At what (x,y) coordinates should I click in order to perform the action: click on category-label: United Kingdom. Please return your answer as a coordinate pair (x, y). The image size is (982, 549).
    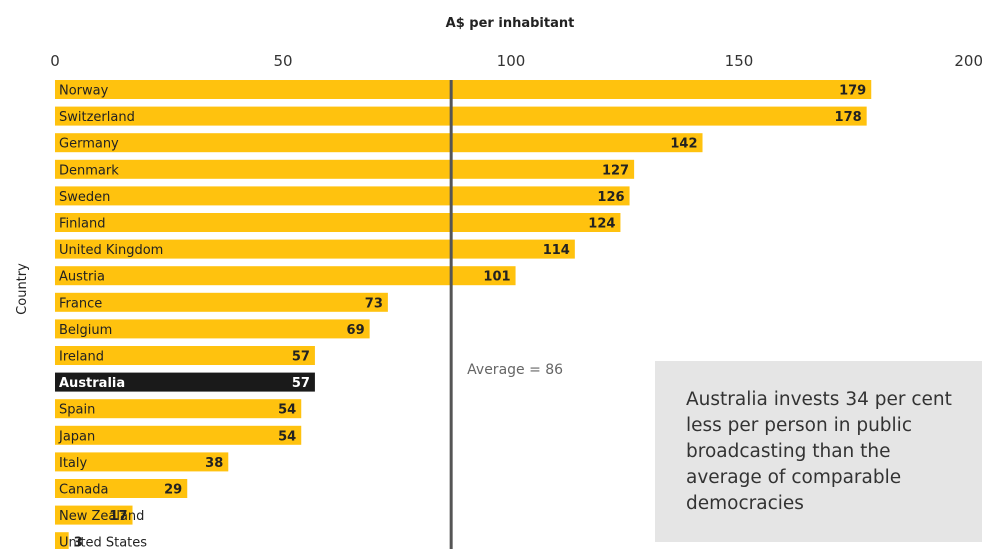
    Looking at the image, I should click on (111, 250).